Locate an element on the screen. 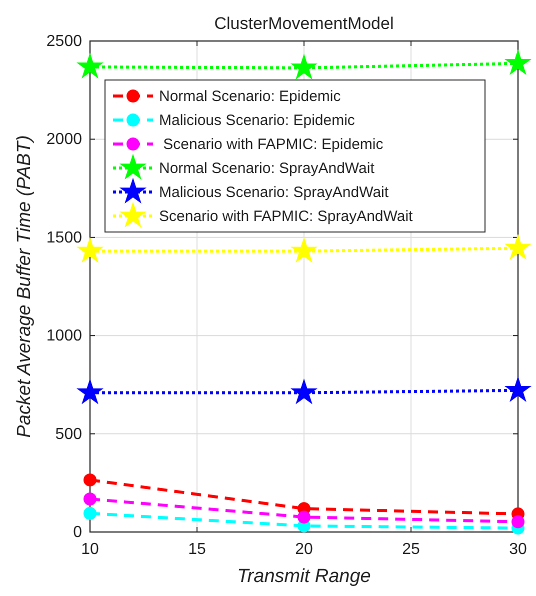  legend-label: Malicious Scenario: Epidemic is located at coordinates (257, 120).